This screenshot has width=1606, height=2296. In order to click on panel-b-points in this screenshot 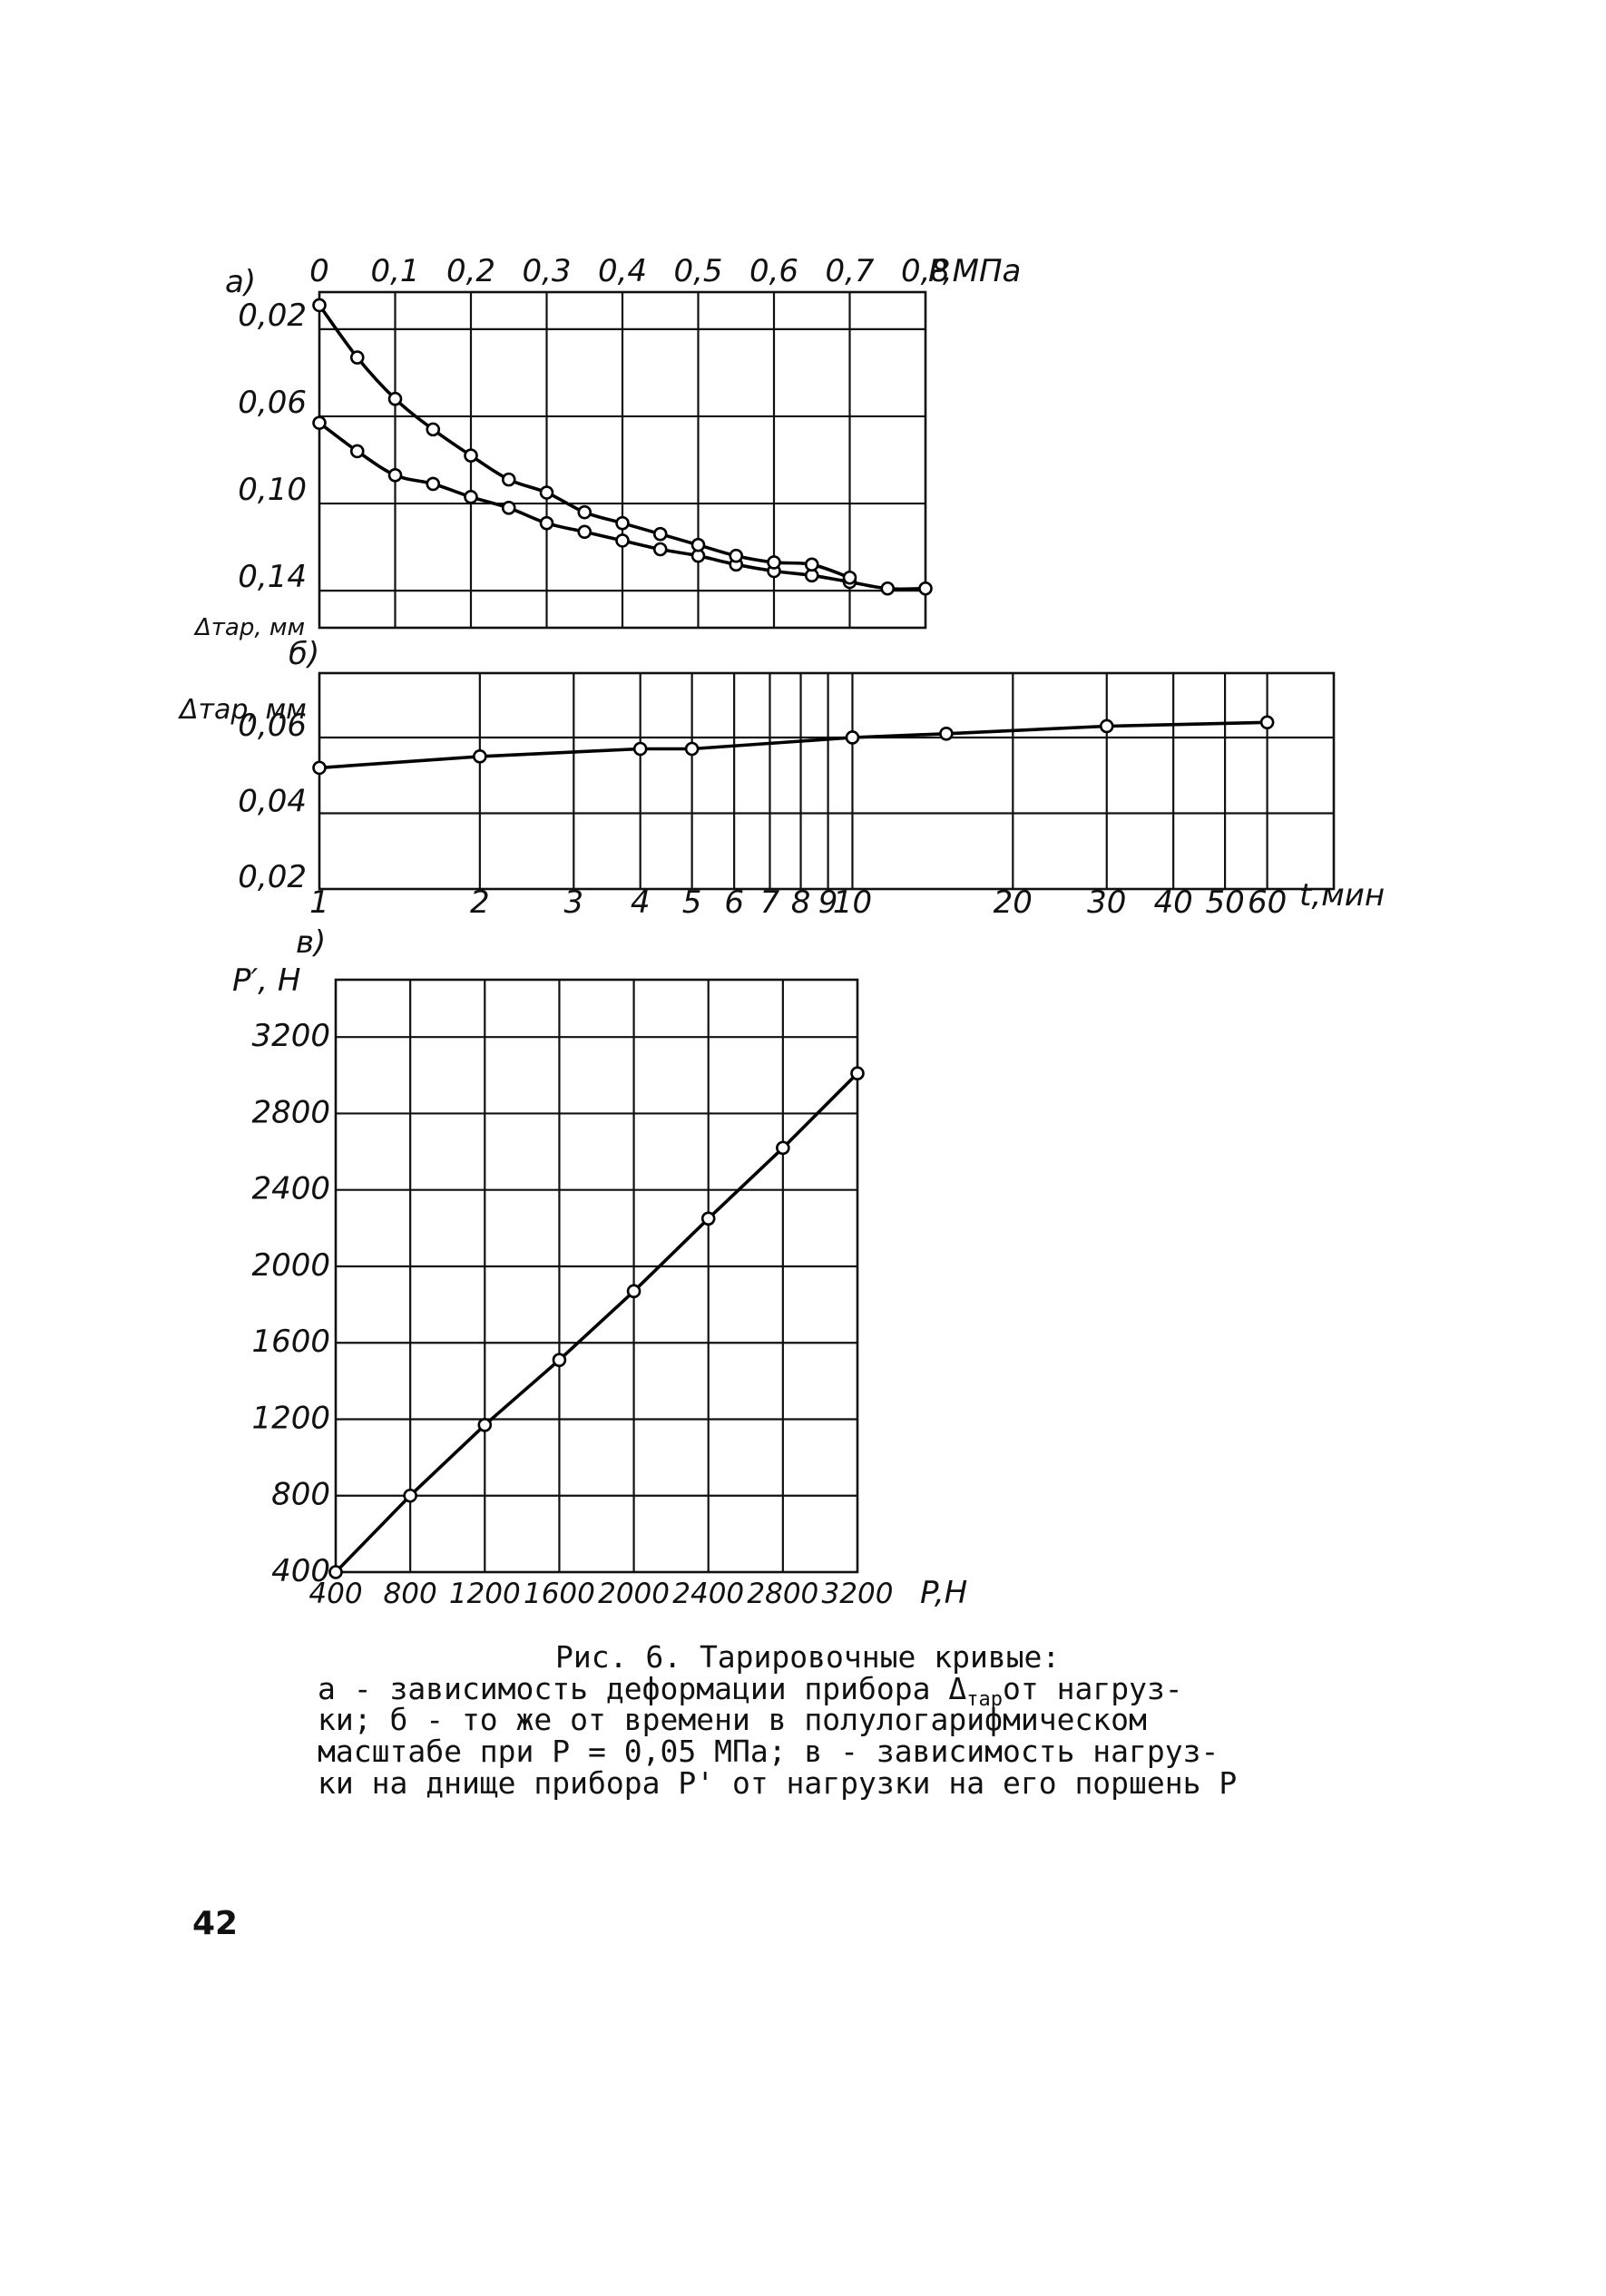, I will do `click(793, 745)`.